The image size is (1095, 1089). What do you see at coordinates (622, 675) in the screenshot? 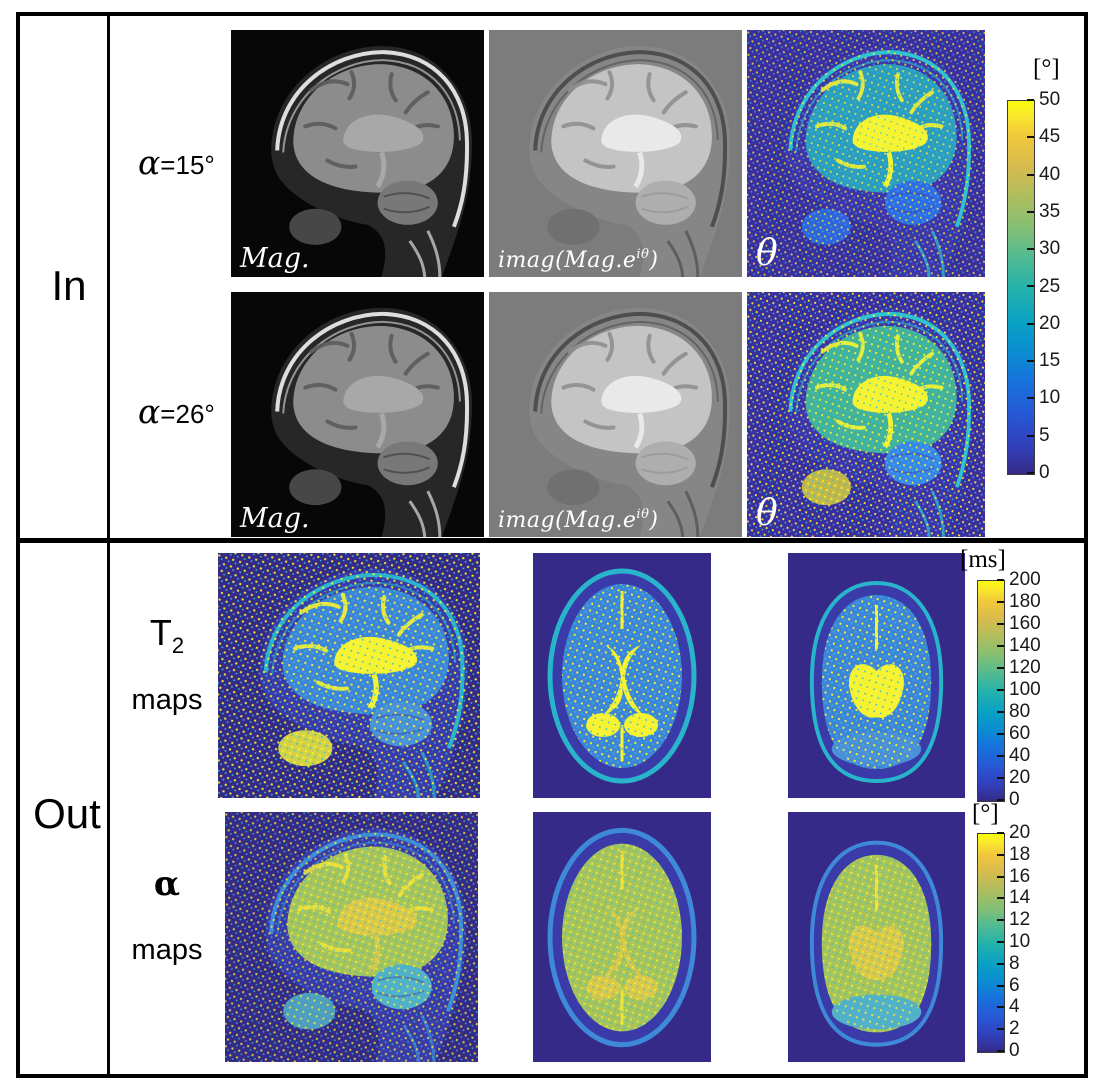
I see `out-t2-axial-image` at bounding box center [622, 675].